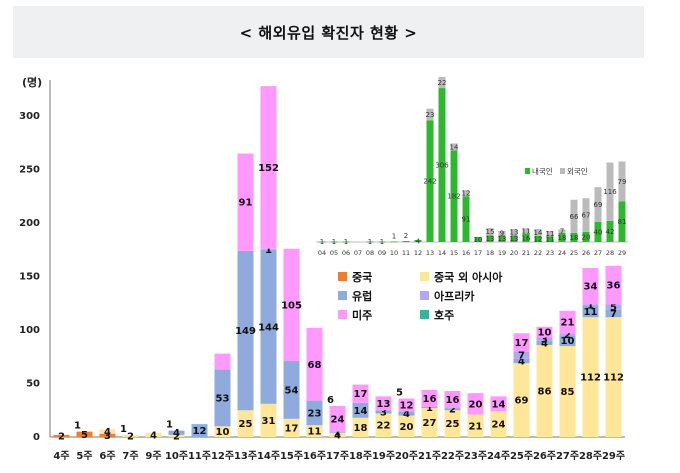  I want to click on bar-중국 외 아시아-17주, so click(337, 434).